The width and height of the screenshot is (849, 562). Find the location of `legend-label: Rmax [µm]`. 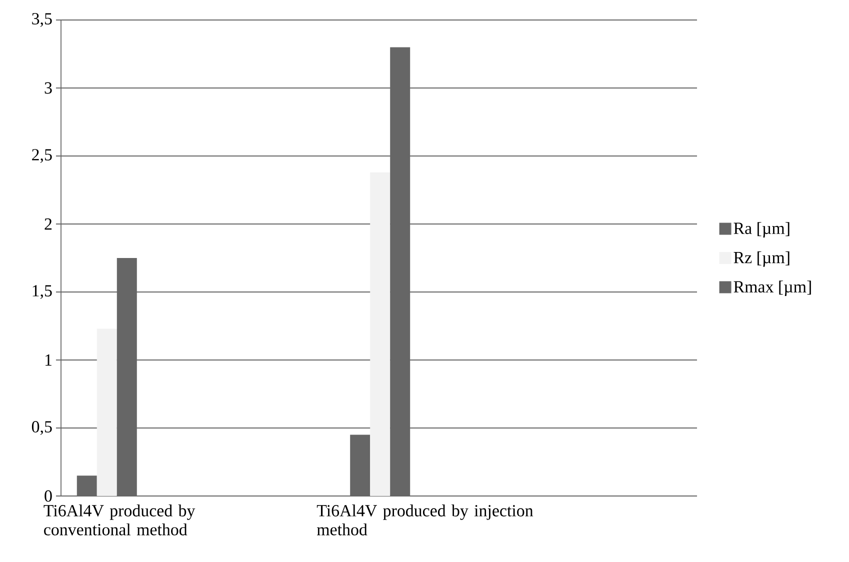

legend-label: Rmax [µm] is located at coordinates (772, 288).